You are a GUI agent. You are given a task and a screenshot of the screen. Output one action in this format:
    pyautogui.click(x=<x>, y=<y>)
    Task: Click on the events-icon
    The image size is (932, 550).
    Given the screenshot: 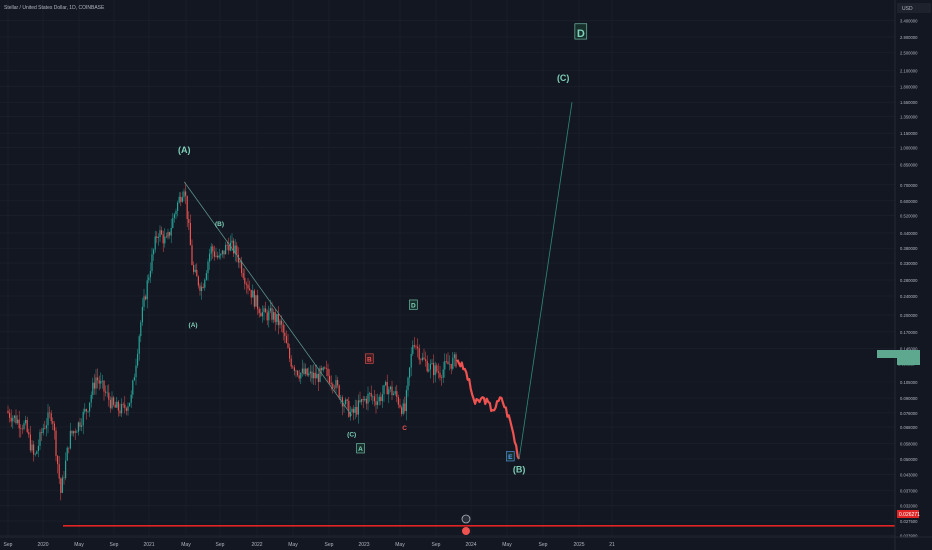 What is the action you would take?
    pyautogui.click(x=466, y=519)
    